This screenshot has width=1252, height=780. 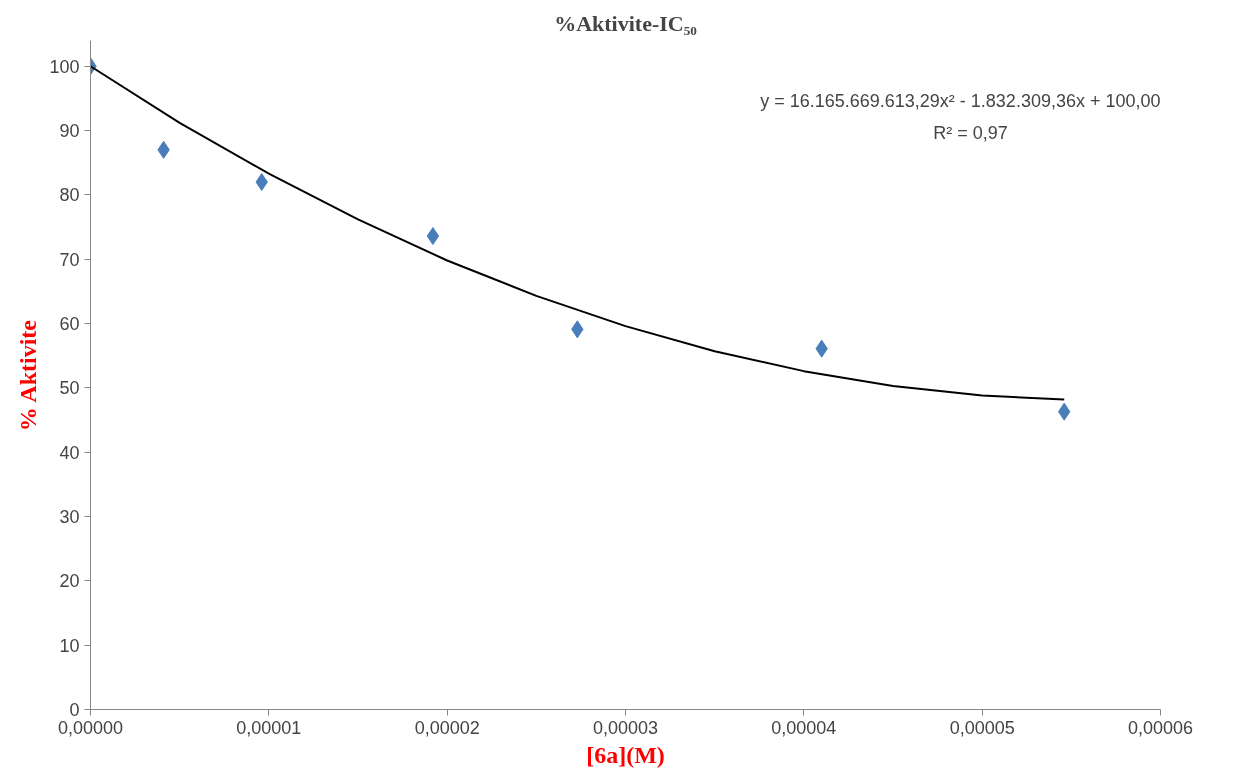 I want to click on chart-title: %Aktivite-IC₅₀, so click(x=626, y=23).